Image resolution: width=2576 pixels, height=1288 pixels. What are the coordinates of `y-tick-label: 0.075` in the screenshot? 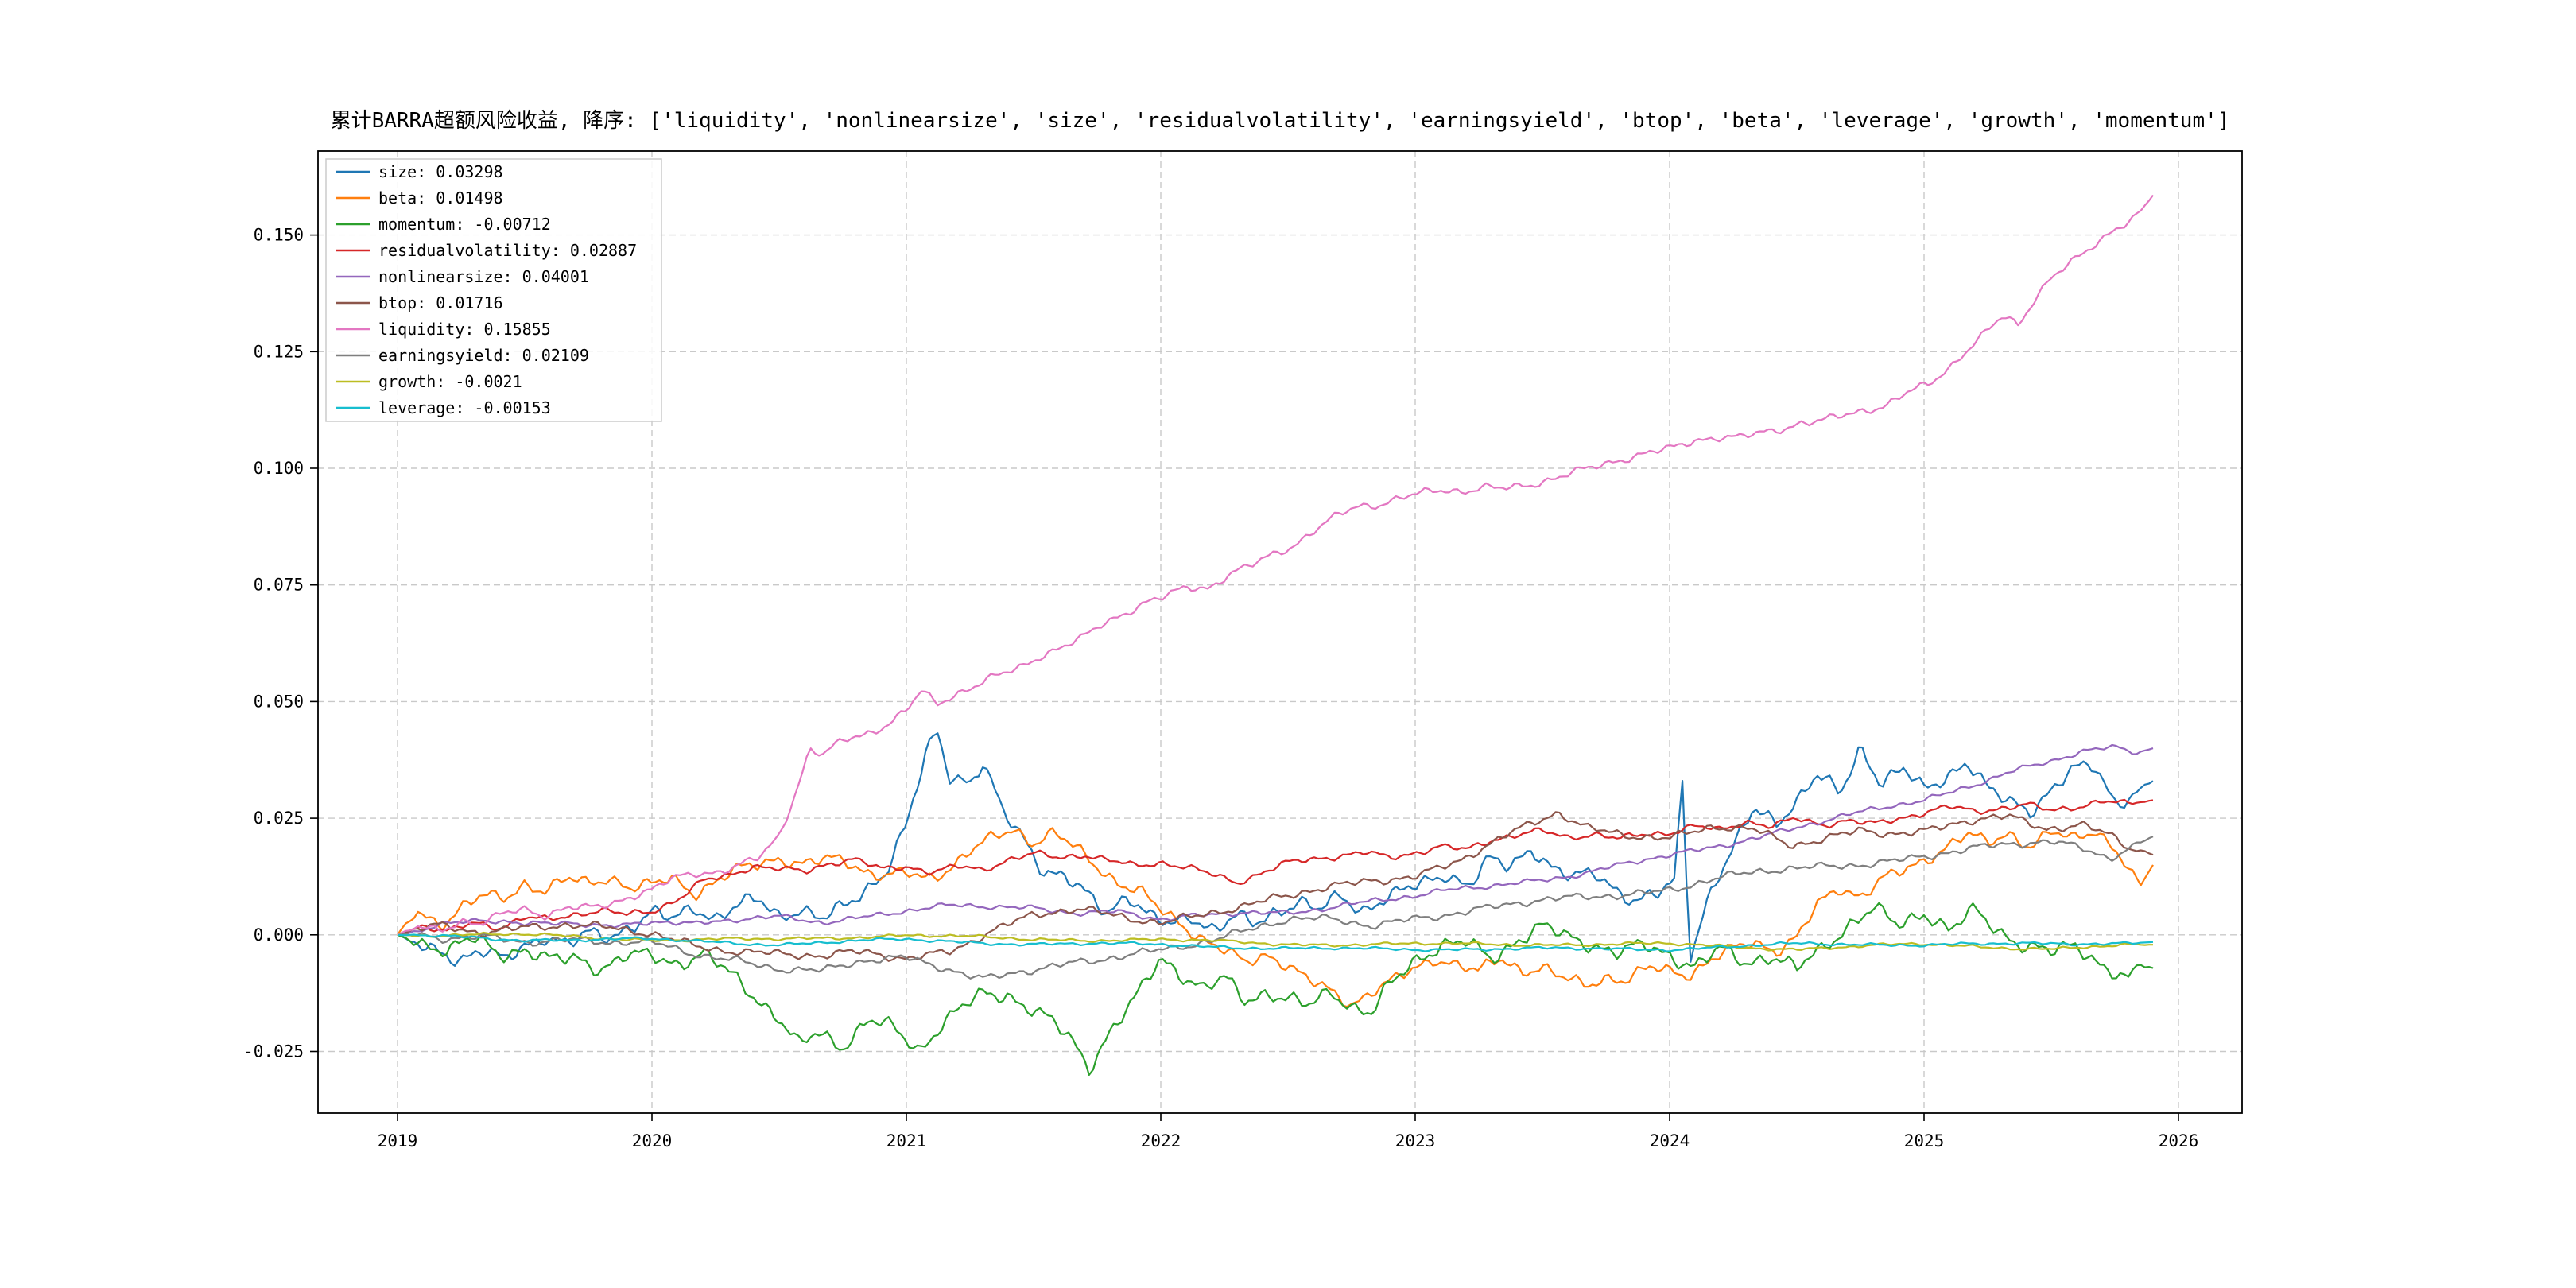 It's located at (279, 585).